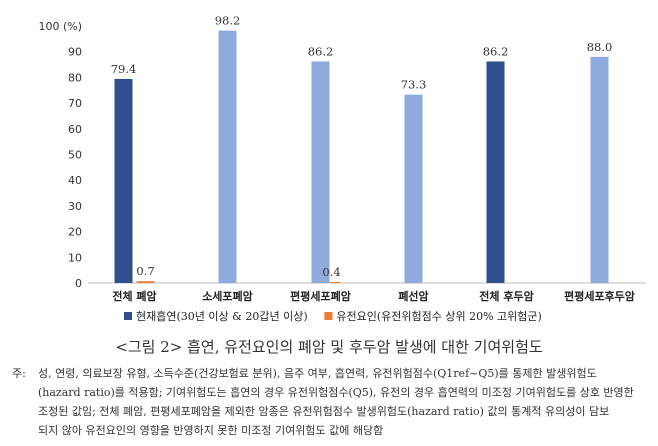  I want to click on category-label: 전체 후두암, so click(506, 296).